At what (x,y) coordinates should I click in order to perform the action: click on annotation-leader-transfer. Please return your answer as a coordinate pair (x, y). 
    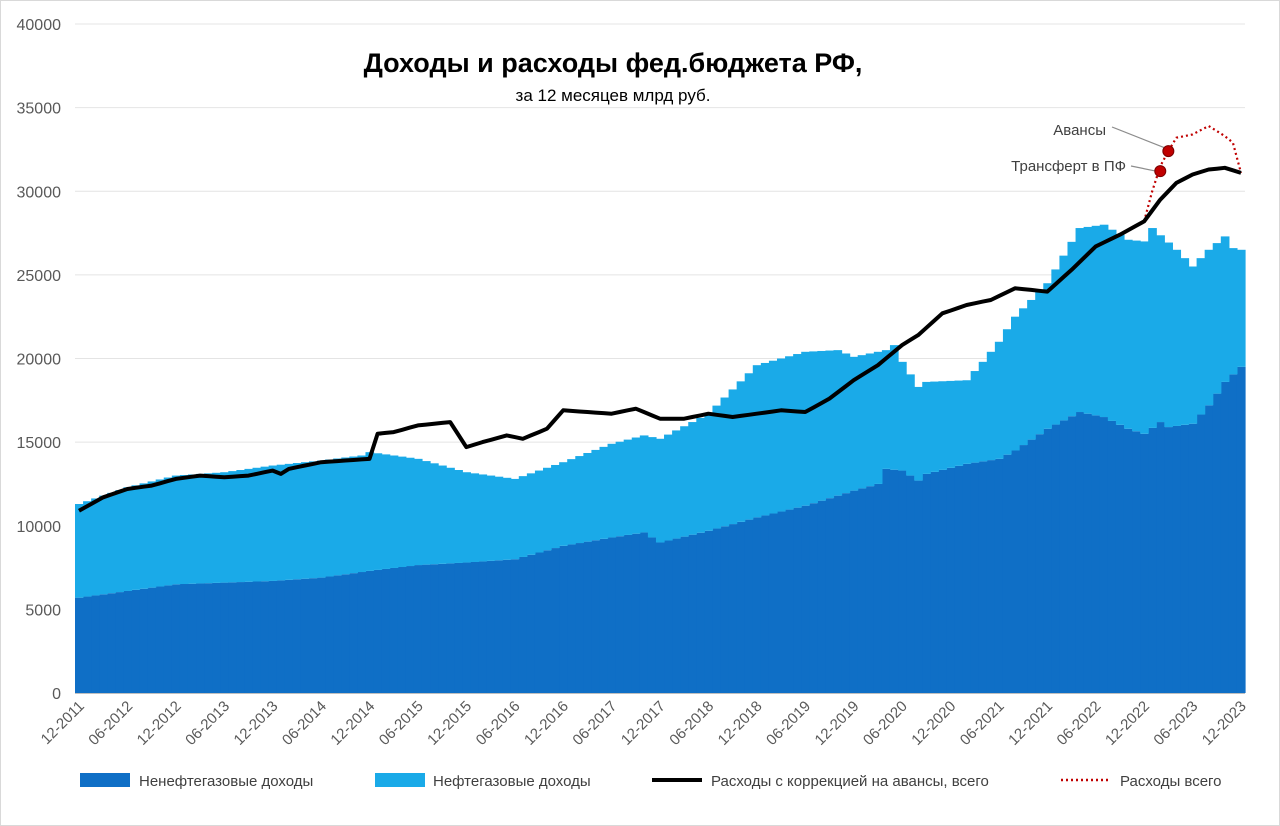
    Looking at the image, I should click on (1143, 168).